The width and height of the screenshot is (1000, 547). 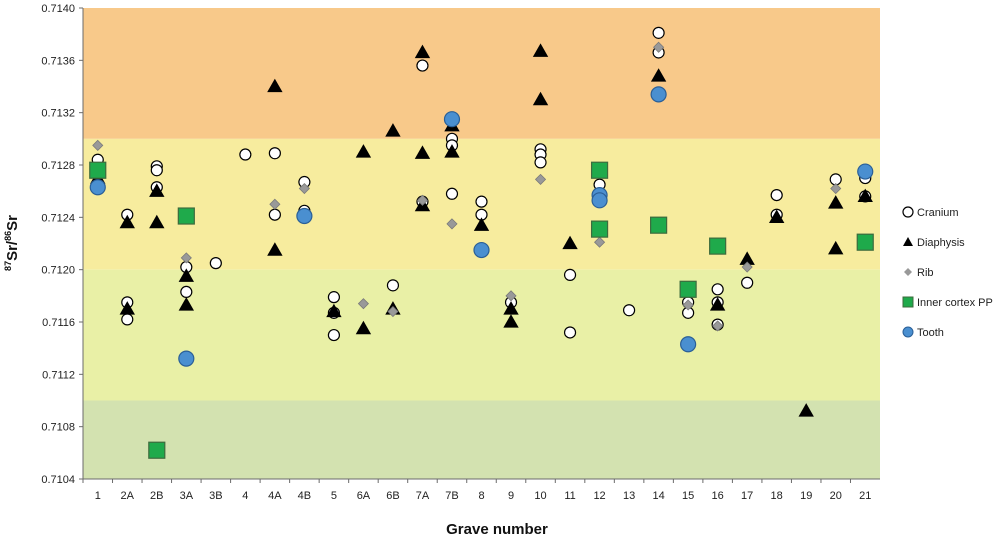 What do you see at coordinates (12, 243) in the screenshot?
I see `y-axis-title: 87Sr/86Sr` at bounding box center [12, 243].